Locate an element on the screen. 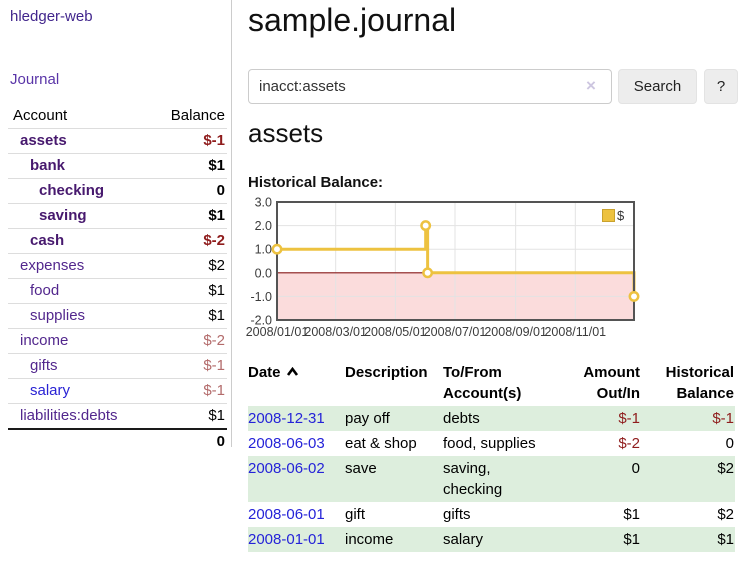  balance-cell: $-1 is located at coordinates (723, 418).